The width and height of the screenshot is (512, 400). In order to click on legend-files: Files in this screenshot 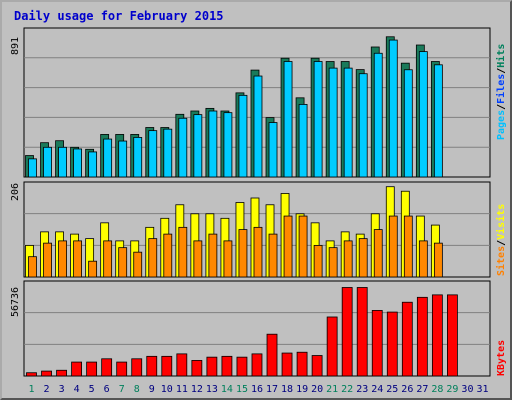, I will do `click(501, 89)`.